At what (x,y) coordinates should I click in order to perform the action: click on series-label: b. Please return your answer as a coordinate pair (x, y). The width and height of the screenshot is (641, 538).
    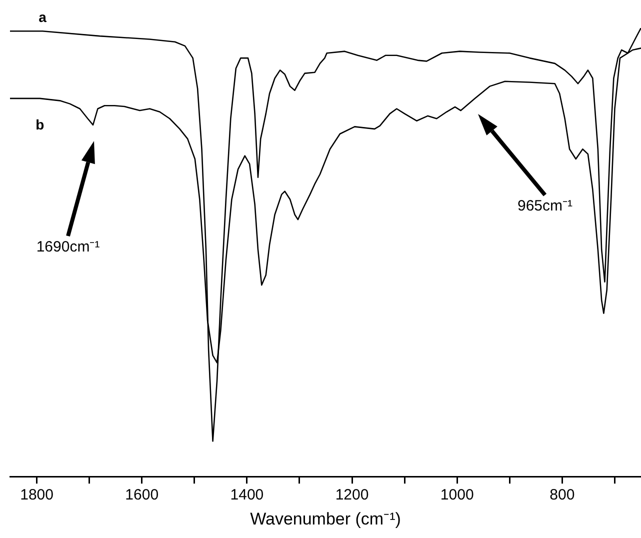
    Looking at the image, I should click on (40, 124).